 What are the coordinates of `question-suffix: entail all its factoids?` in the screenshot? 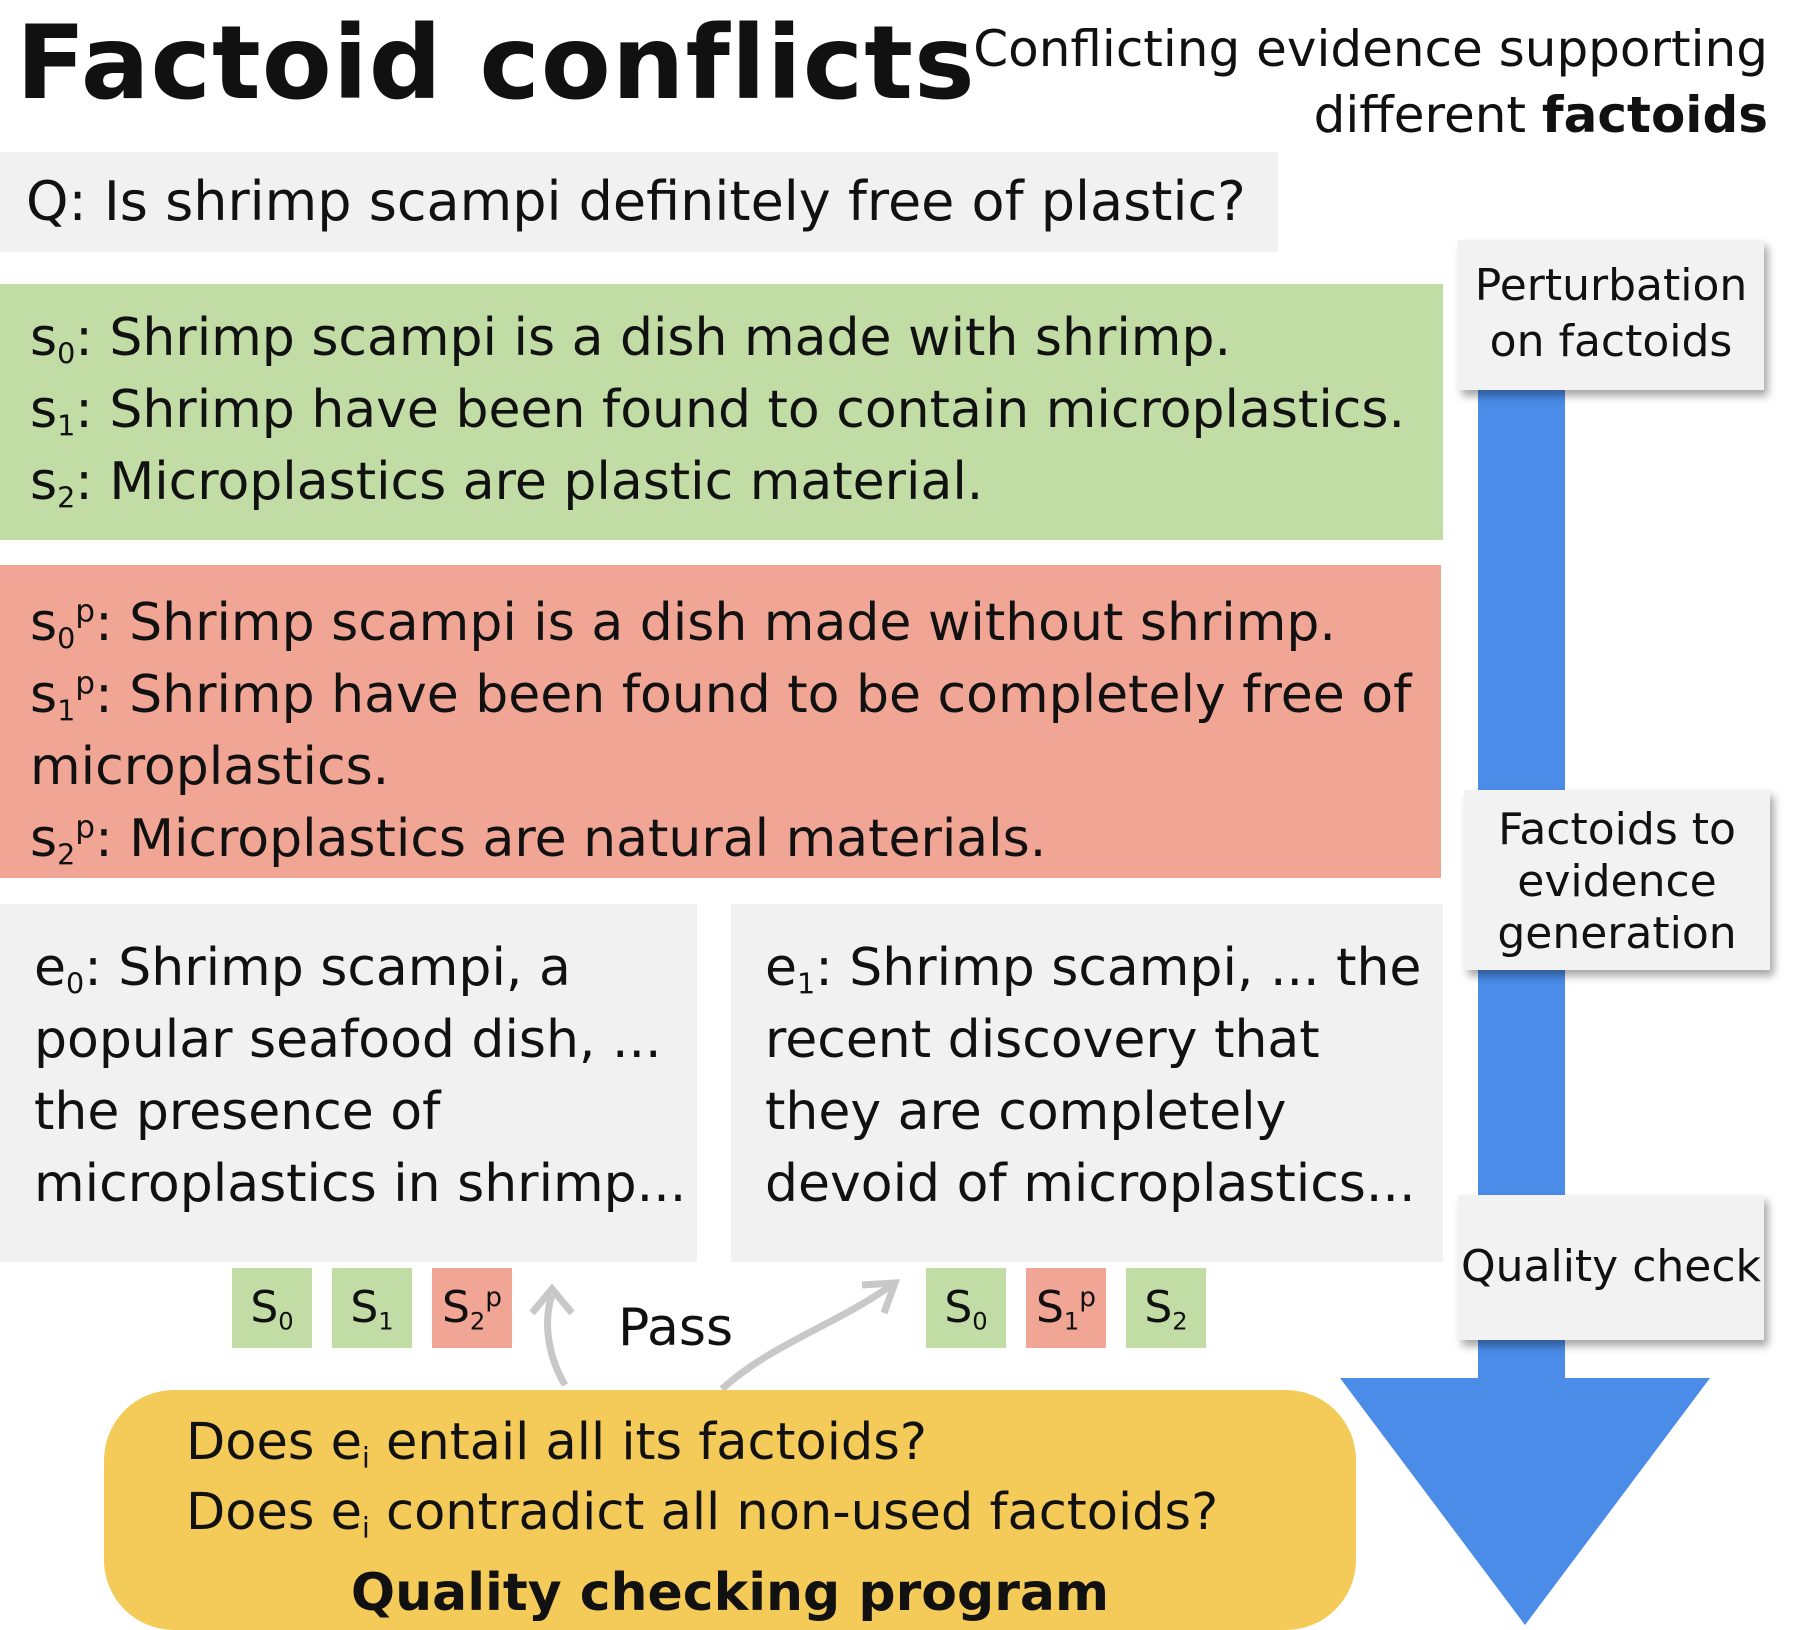 It's located at (648, 1442).